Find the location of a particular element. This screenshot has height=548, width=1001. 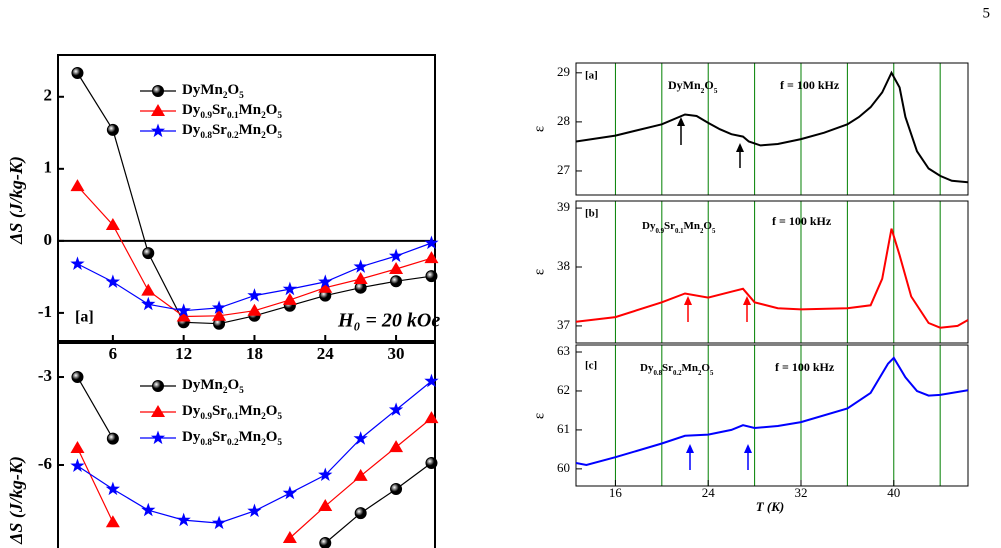

annotation: H₀ = 20 kOe is located at coordinates (388, 321).